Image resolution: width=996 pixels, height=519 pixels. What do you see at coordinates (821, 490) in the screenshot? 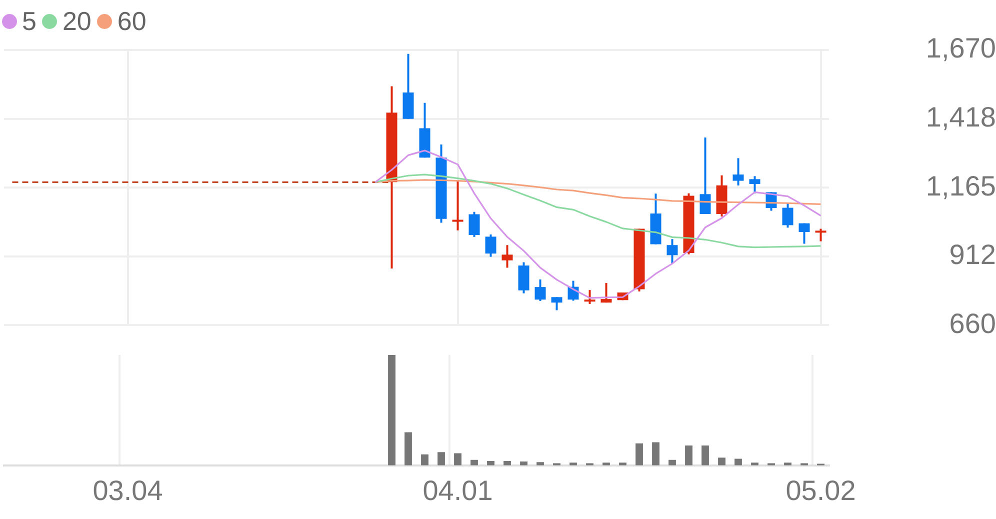
I see `x-tick-label: 05.02` at bounding box center [821, 490].